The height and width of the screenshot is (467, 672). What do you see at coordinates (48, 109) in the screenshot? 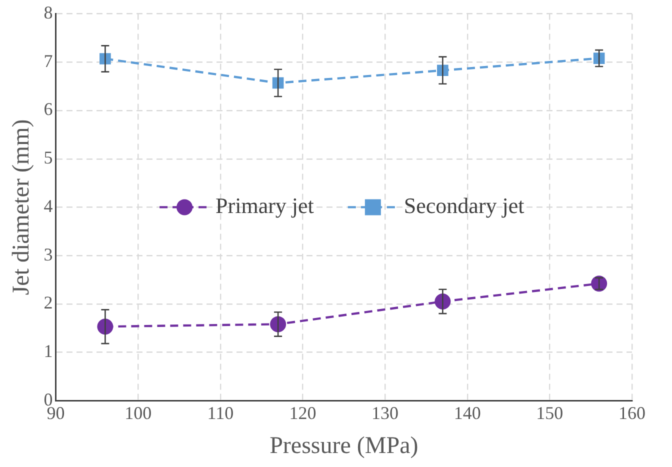
I see `y-tick-label: 6` at bounding box center [48, 109].